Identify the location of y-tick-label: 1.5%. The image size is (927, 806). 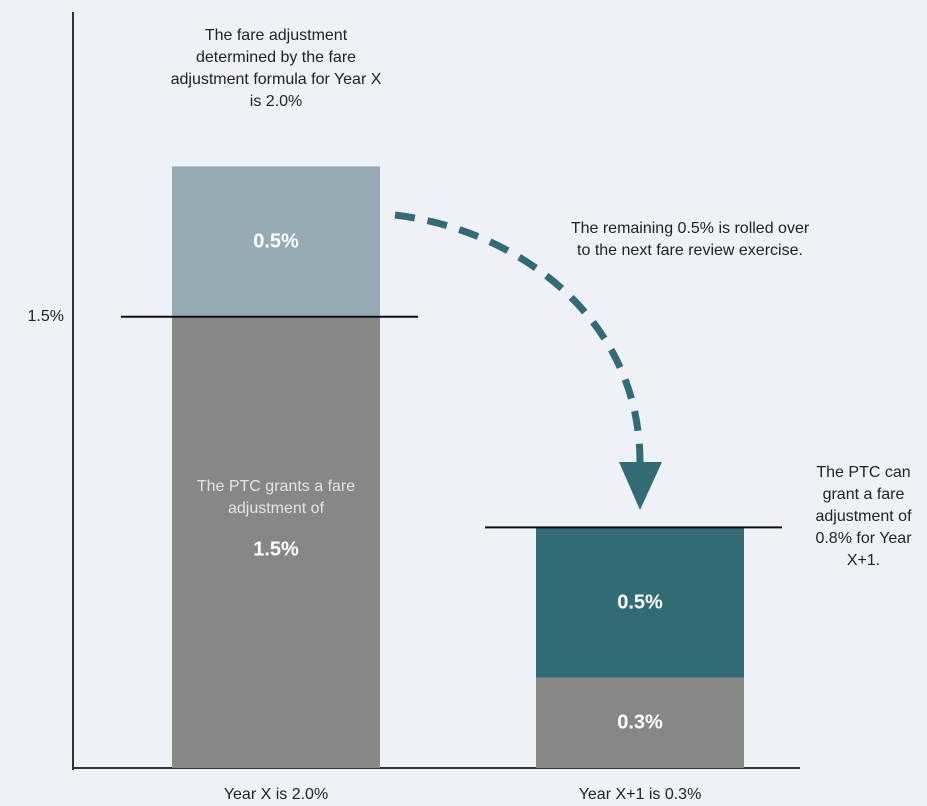
(45, 316).